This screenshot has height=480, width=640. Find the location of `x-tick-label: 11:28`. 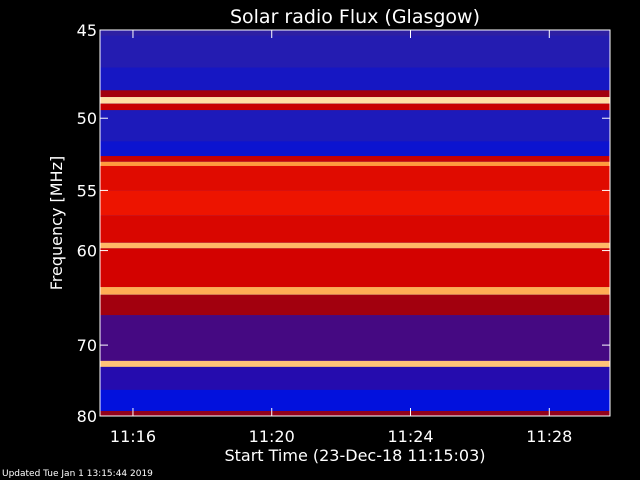

x-tick-label: 11:28 is located at coordinates (549, 436).